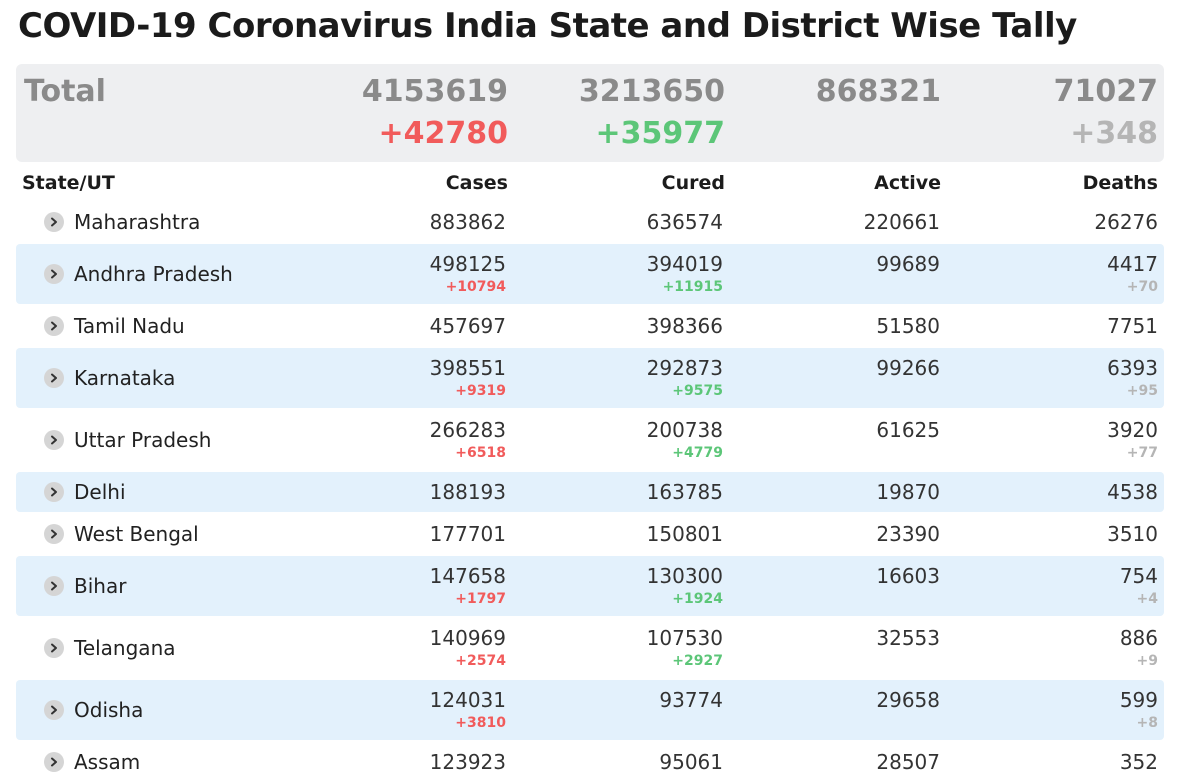 Image resolution: width=1200 pixels, height=776 pixels. I want to click on deaths-value: 26276, so click(1126, 222).